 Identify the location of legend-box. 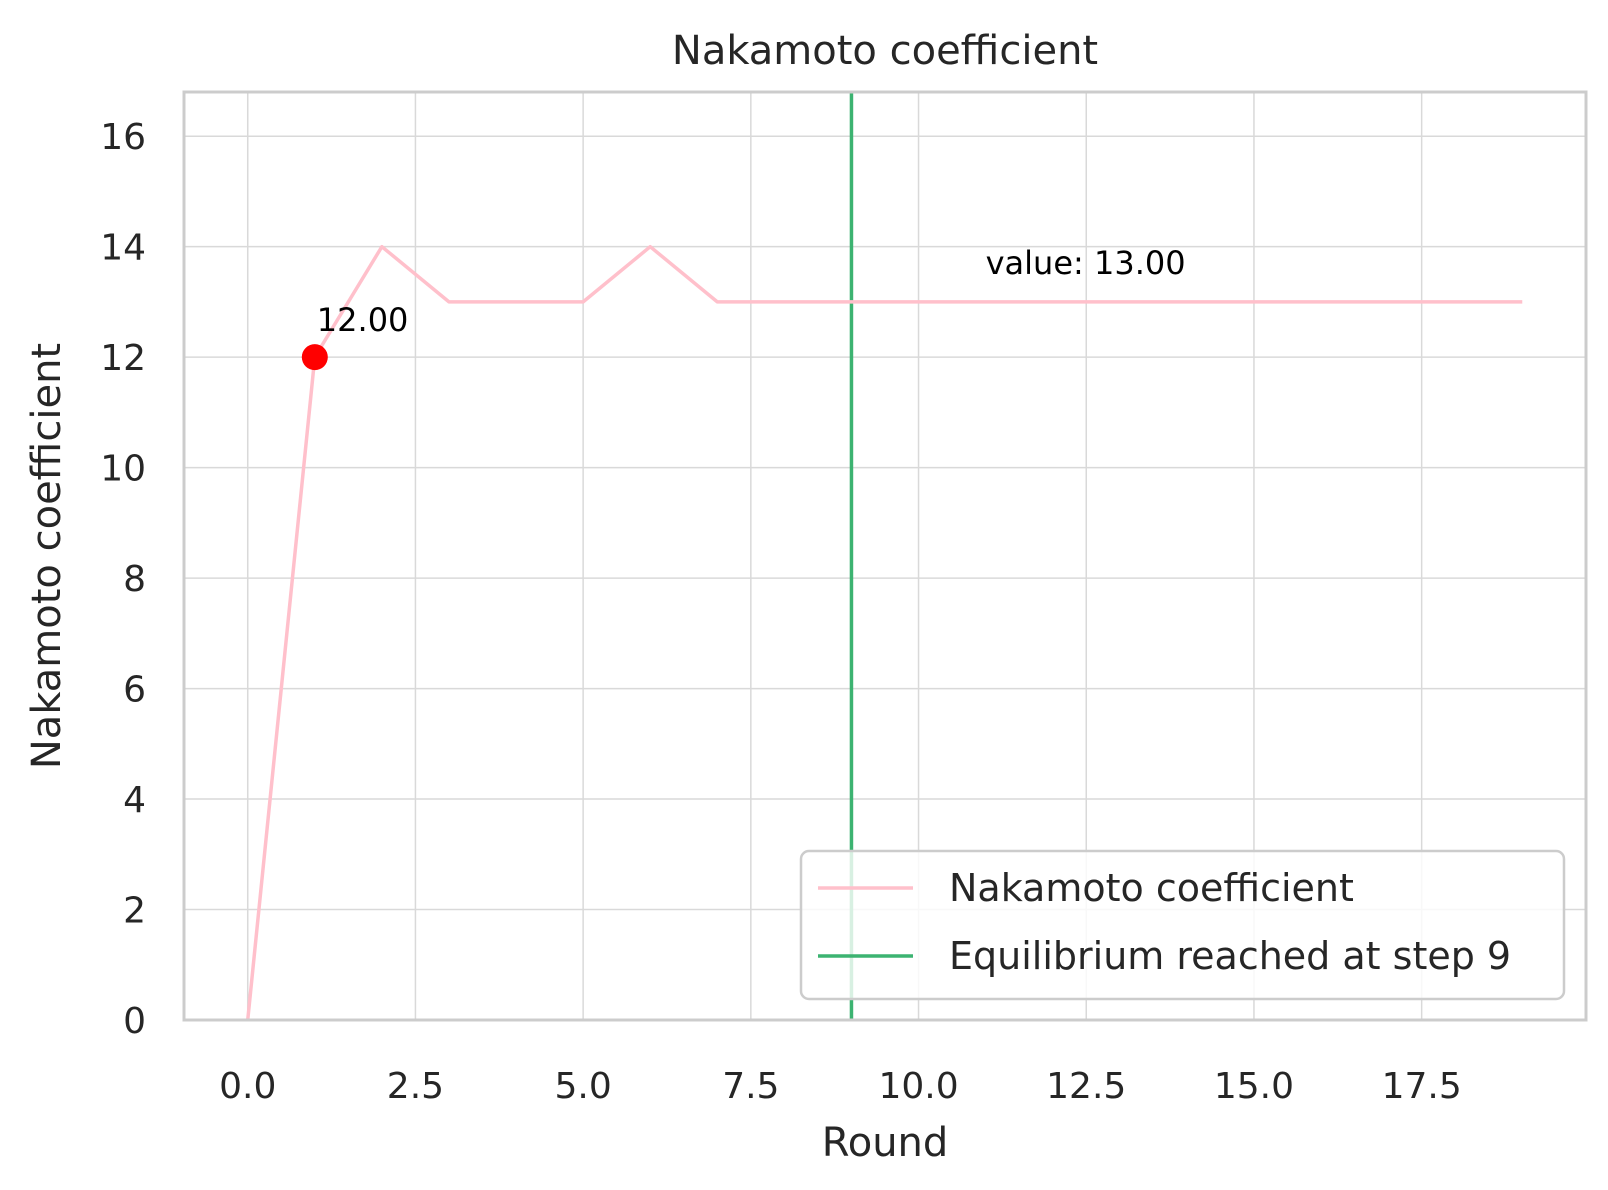
(1182, 925).